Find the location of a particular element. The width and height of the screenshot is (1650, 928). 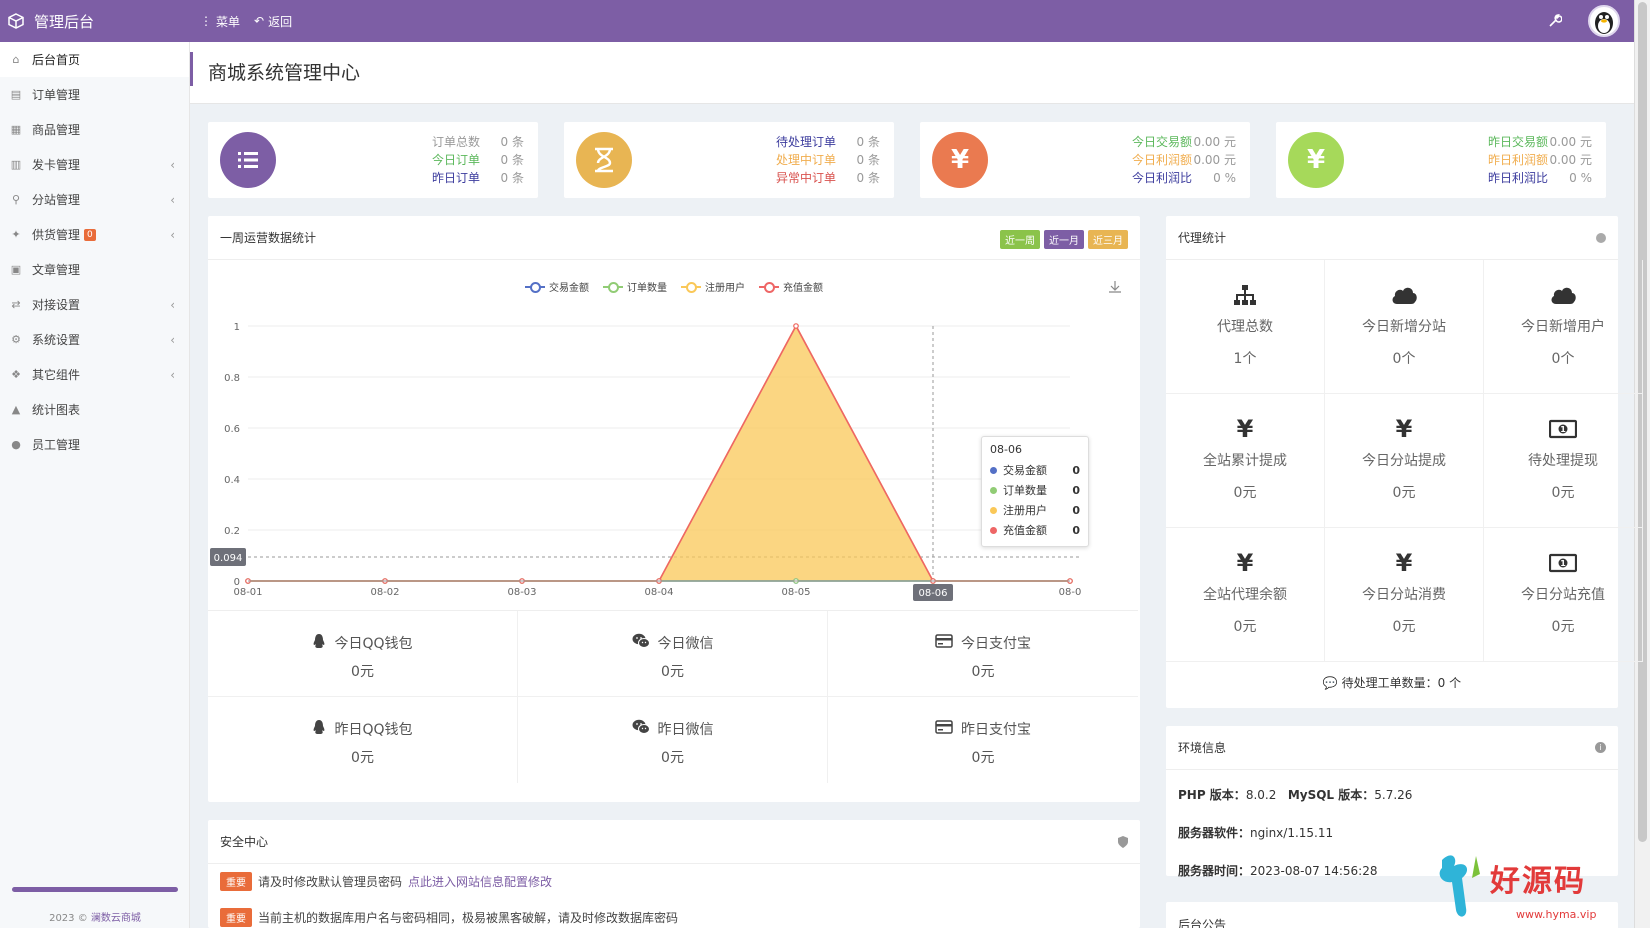

agent-stat-label: 今日分站充值 is located at coordinates (1563, 595).